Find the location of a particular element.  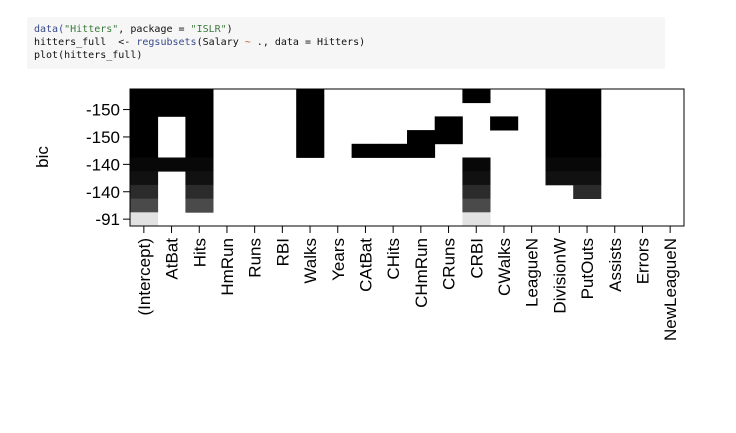

x-tick-label: CRuns is located at coordinates (449, 264).